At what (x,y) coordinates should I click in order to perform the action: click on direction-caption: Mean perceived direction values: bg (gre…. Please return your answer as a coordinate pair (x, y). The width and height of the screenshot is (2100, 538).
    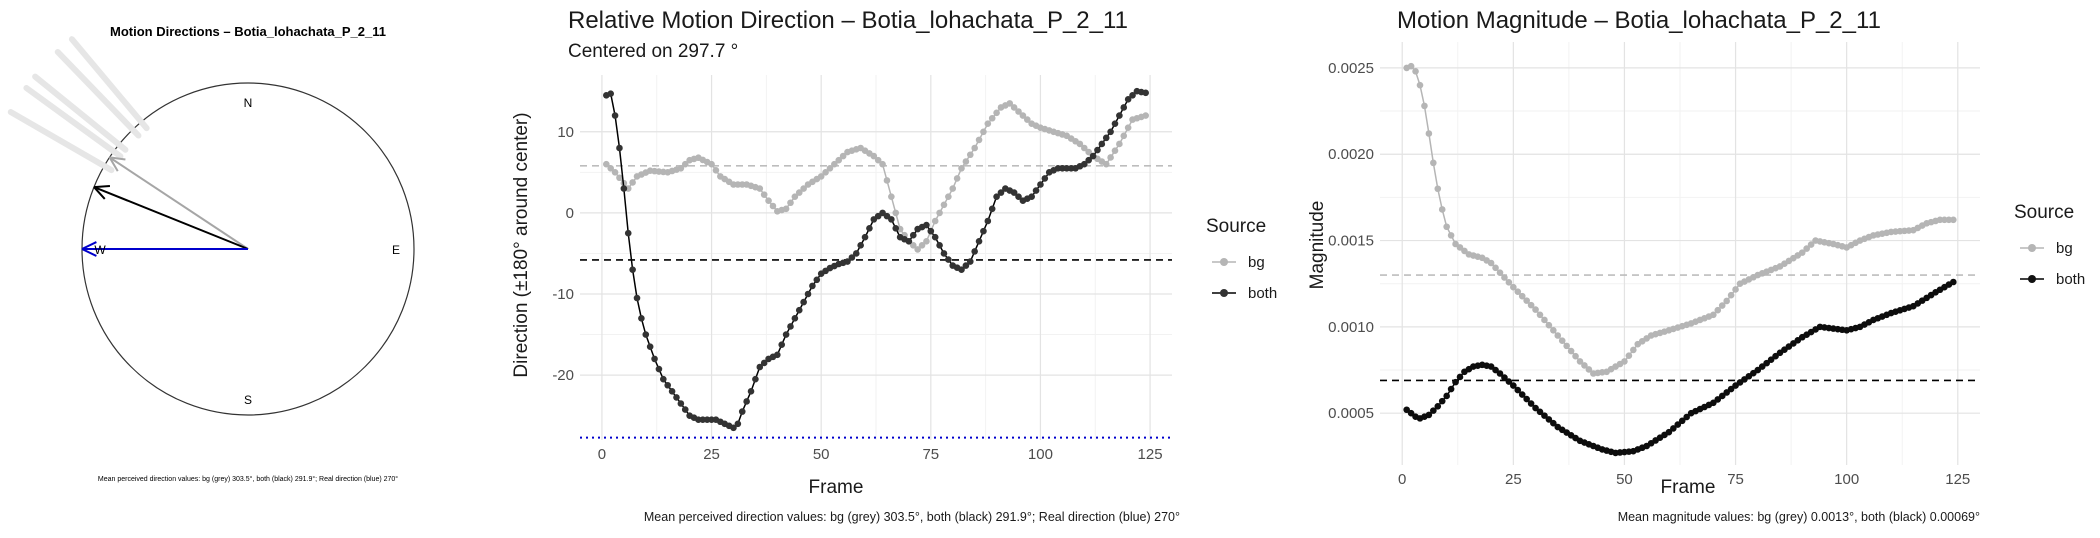
    Looking at the image, I should click on (912, 517).